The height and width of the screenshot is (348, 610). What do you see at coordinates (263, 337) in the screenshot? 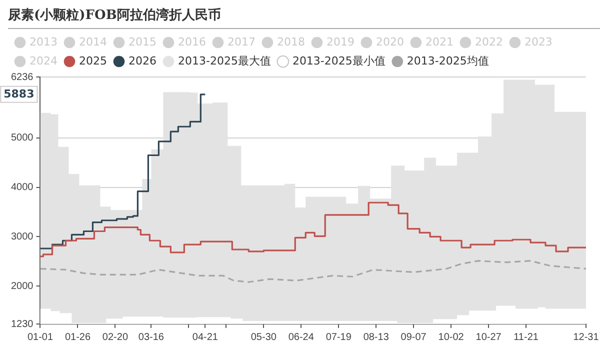
I see `x-tick-label: 05-30` at bounding box center [263, 337].